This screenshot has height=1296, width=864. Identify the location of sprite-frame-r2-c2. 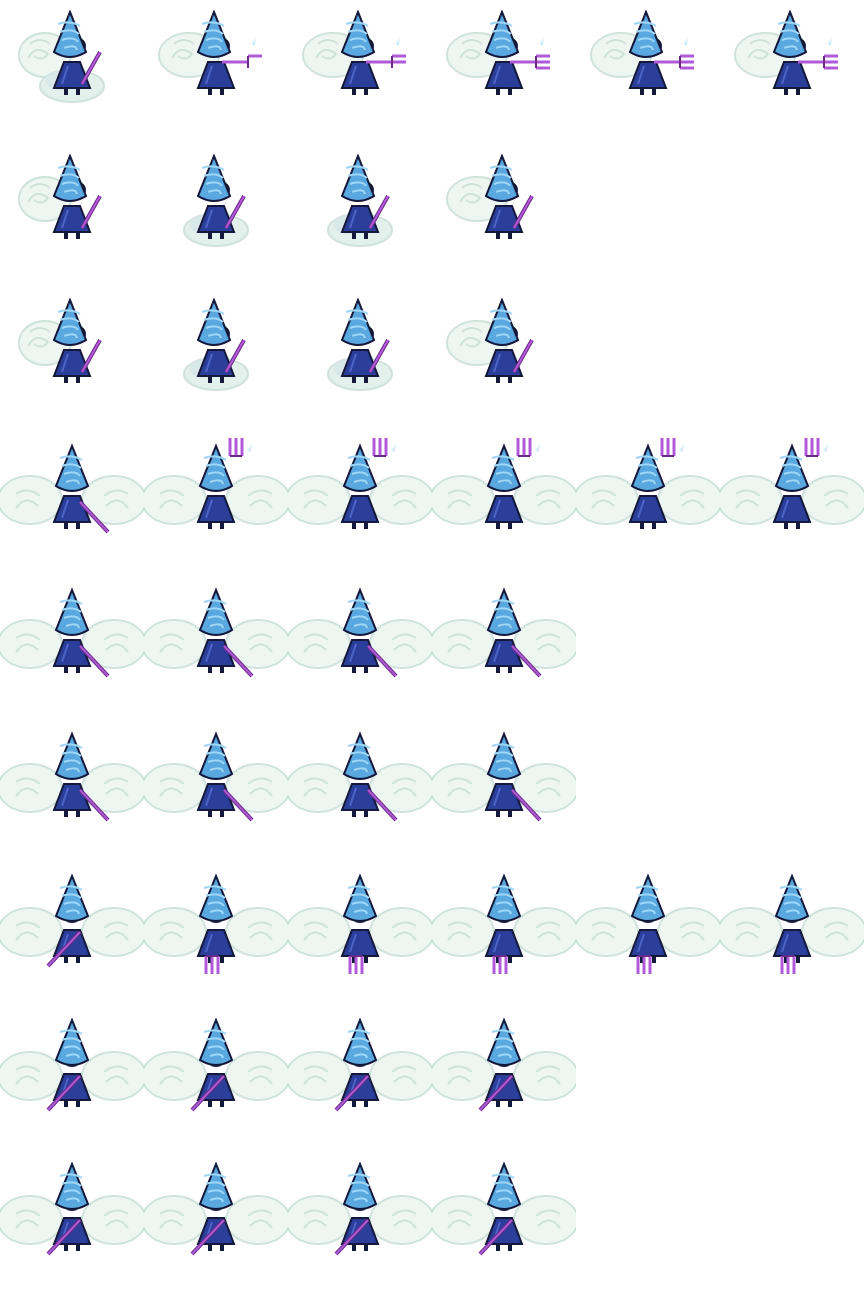
(216, 216).